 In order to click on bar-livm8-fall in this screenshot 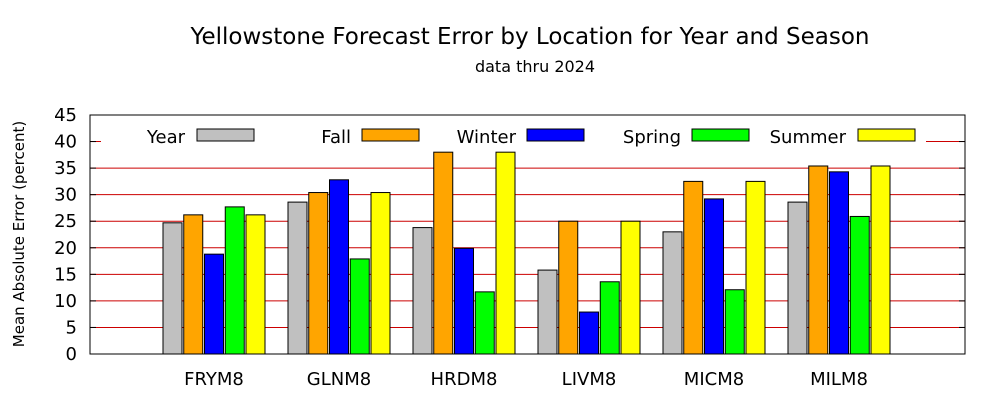, I will do `click(568, 287)`.